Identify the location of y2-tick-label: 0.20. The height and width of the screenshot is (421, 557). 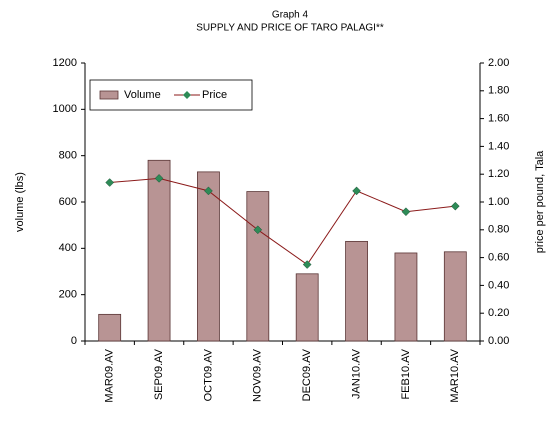
(498, 313).